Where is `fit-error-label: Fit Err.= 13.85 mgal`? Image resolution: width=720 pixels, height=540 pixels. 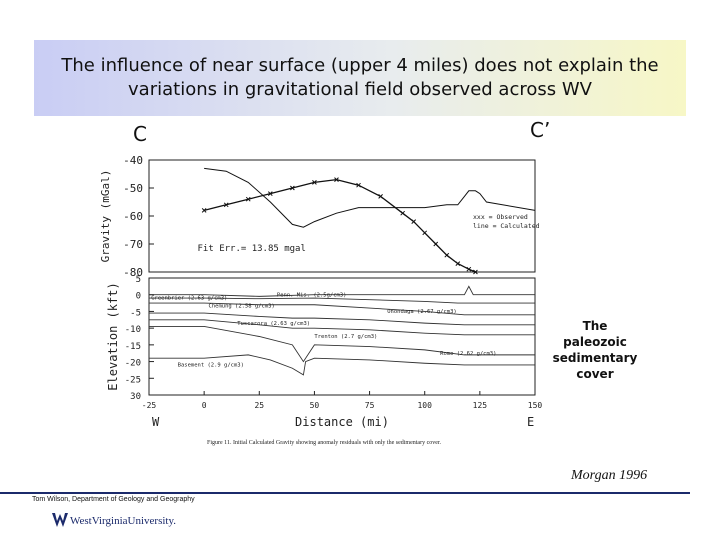 fit-error-label: Fit Err.= 13.85 mgal is located at coordinates (252, 249).